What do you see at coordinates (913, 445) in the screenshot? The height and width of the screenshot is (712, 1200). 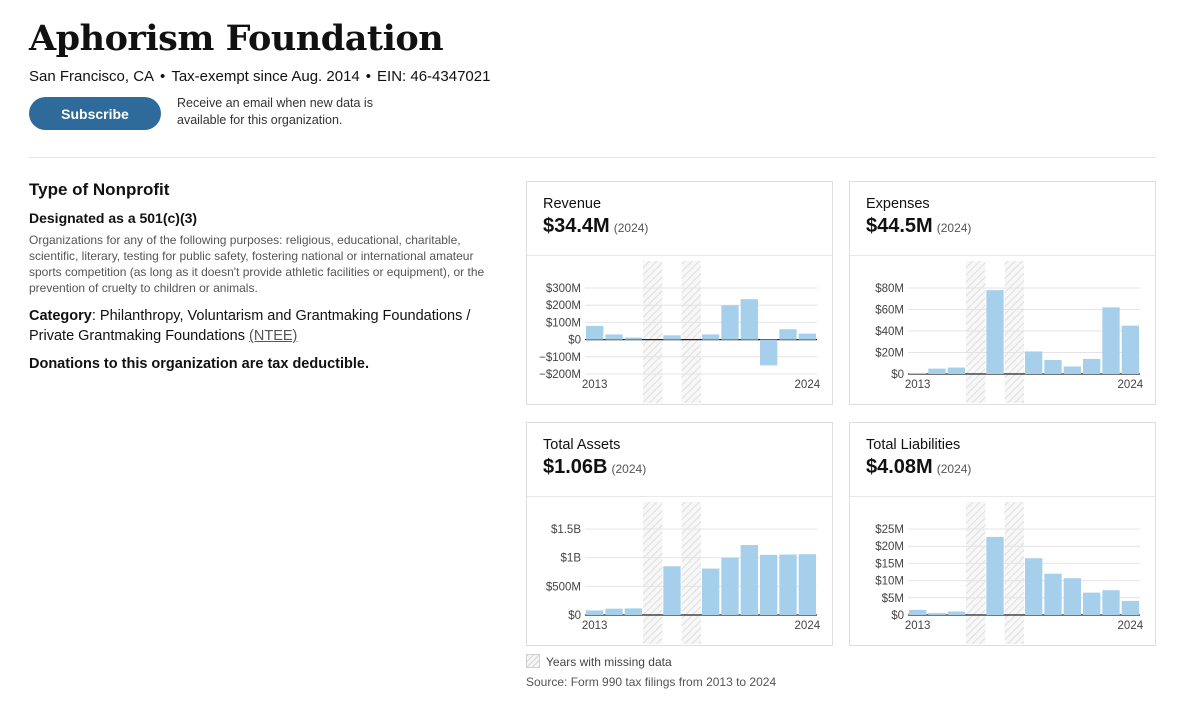 I see `chart-title: Total Liabilities` at bounding box center [913, 445].